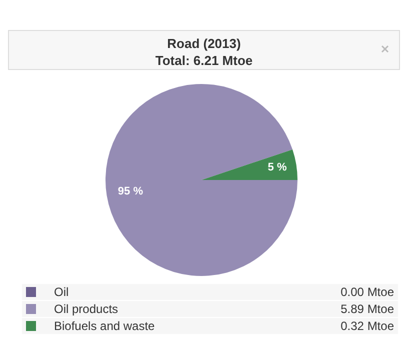 This screenshot has height=342, width=403. What do you see at coordinates (131, 192) in the screenshot?
I see `text: 95 %` at bounding box center [131, 192].